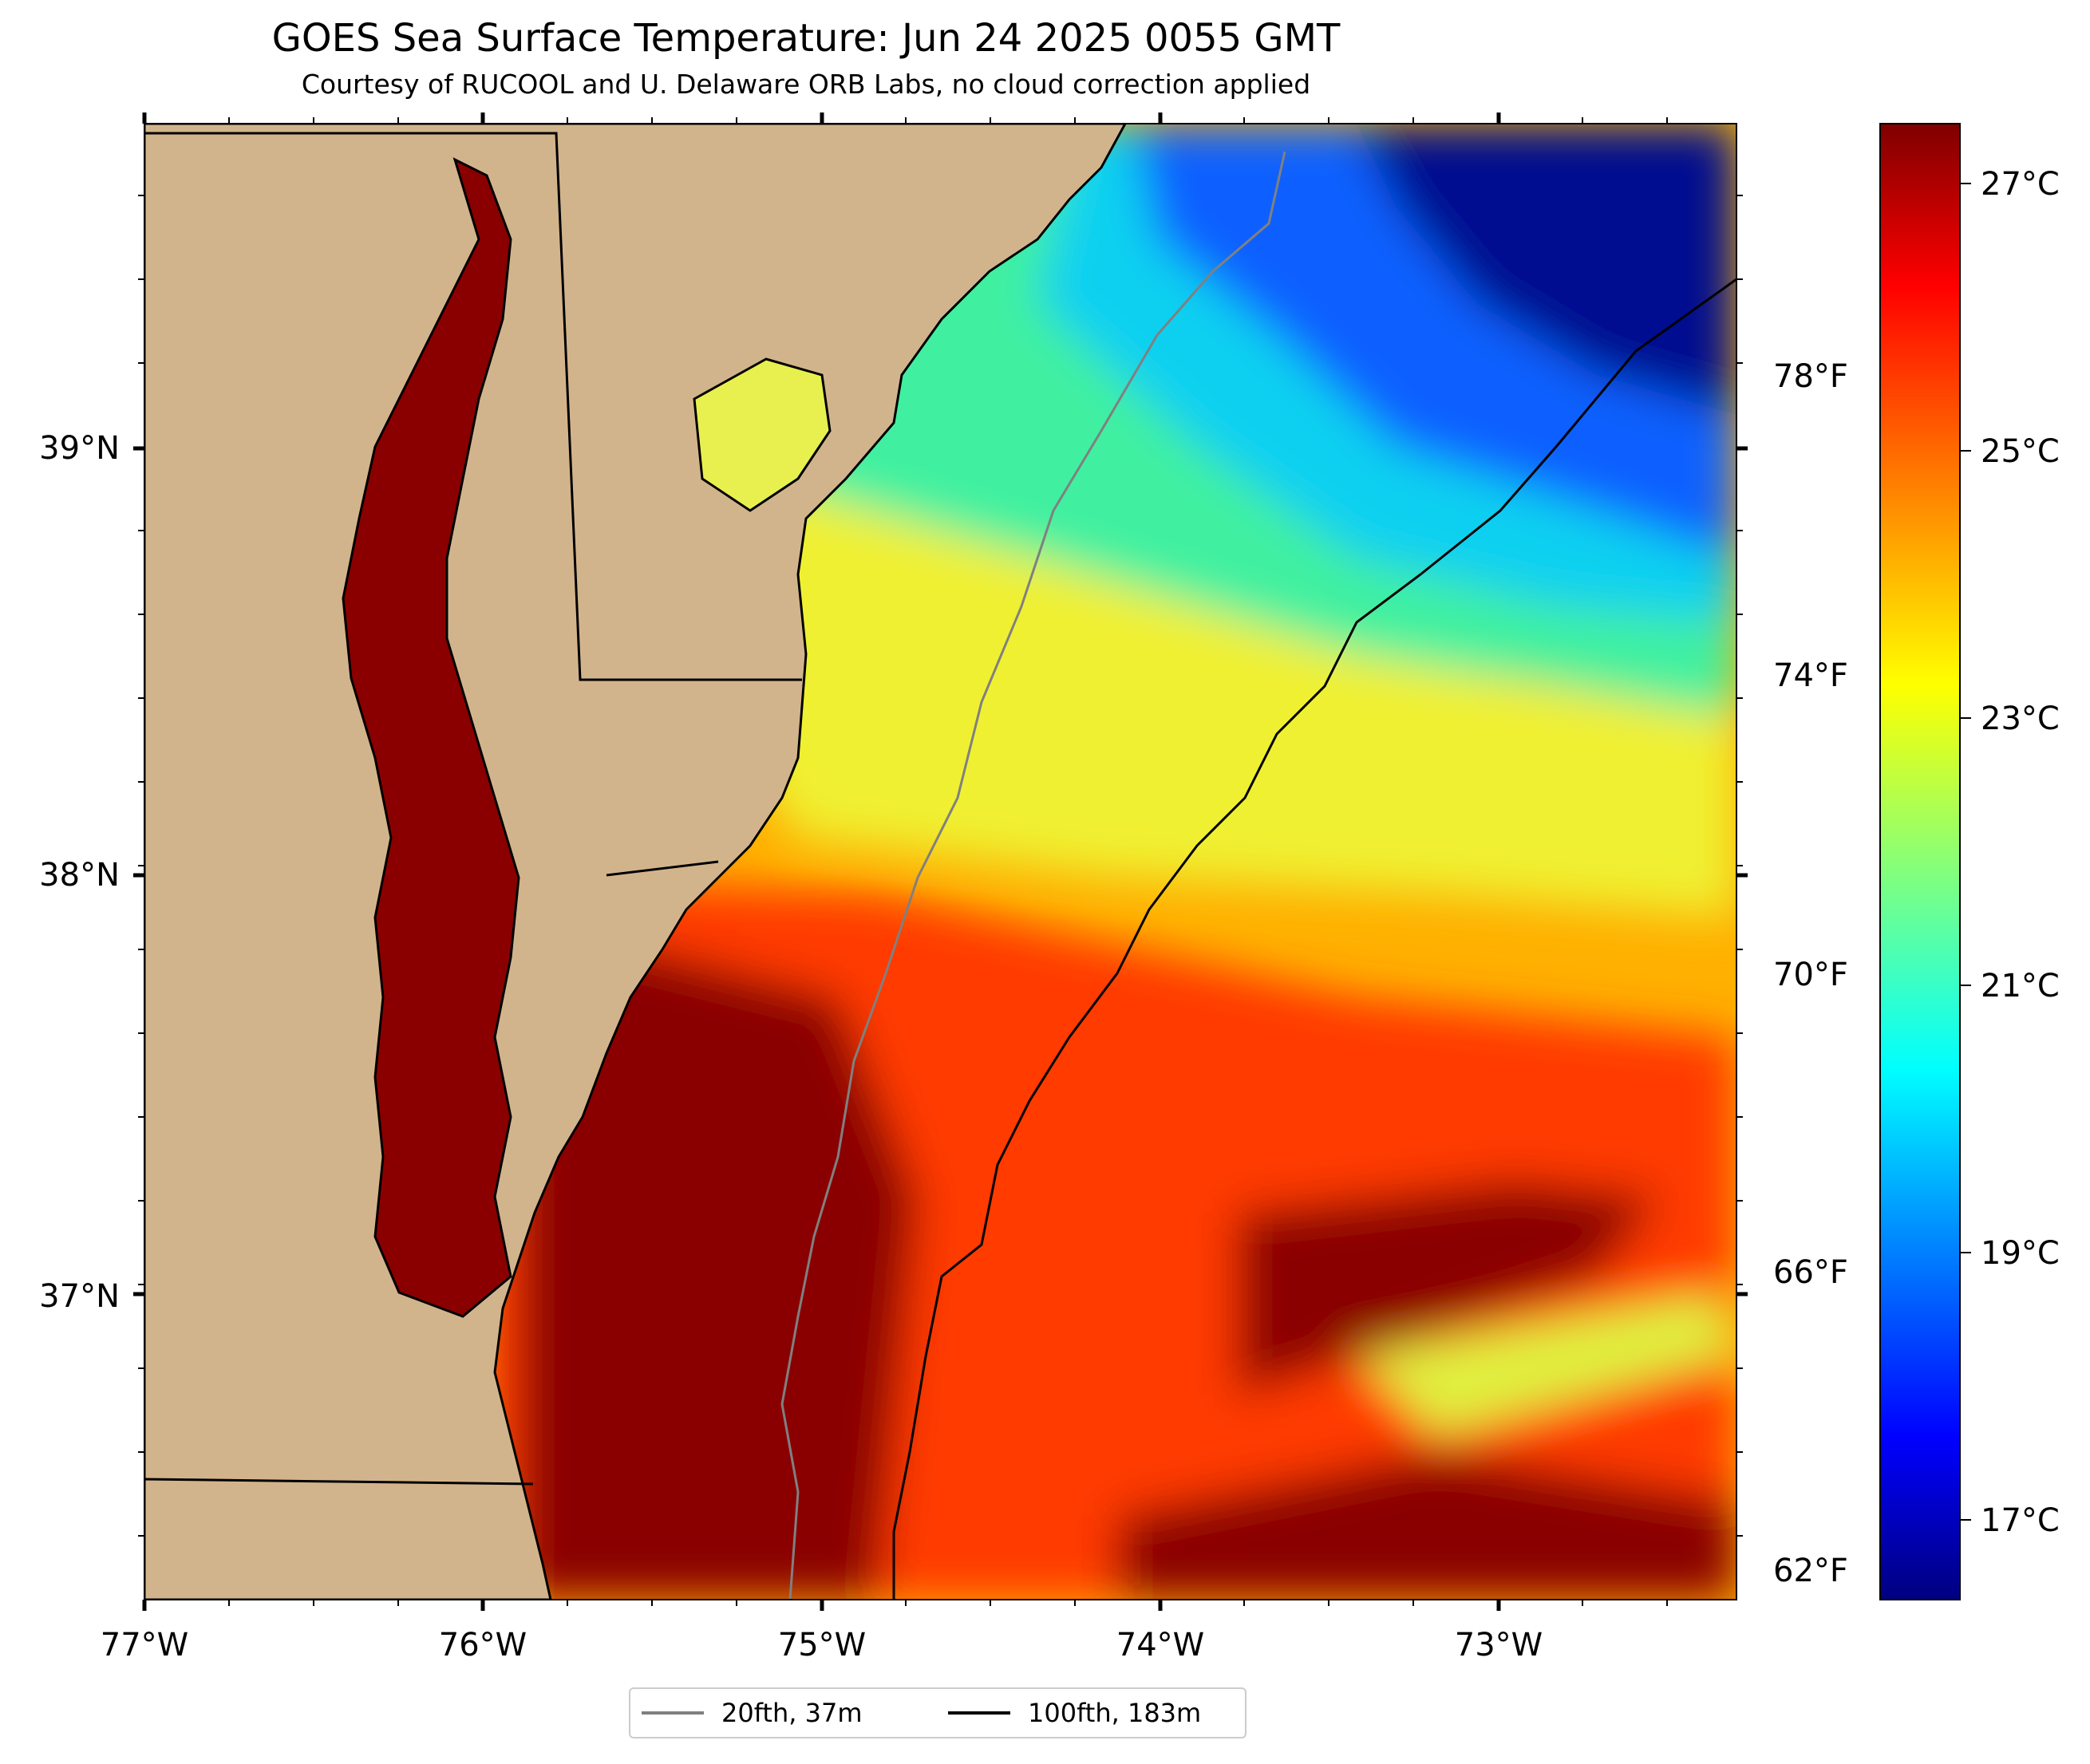 Image resolution: width=2090 pixels, height=1764 pixels. What do you see at coordinates (1810, 1272) in the screenshot?
I see `f-label-66: 66°F` at bounding box center [1810, 1272].